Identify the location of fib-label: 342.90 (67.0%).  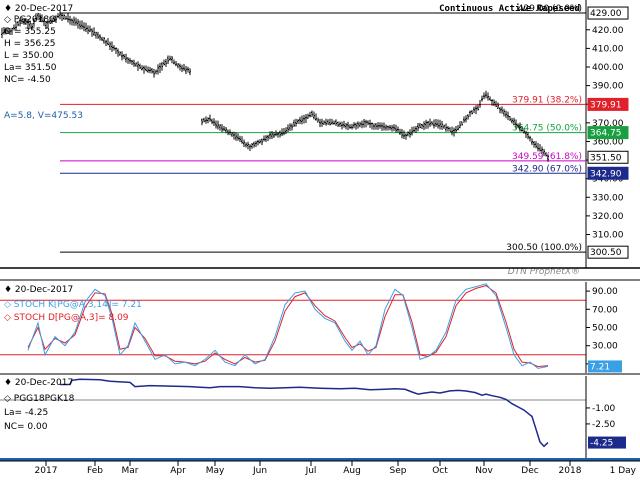
(547, 169).